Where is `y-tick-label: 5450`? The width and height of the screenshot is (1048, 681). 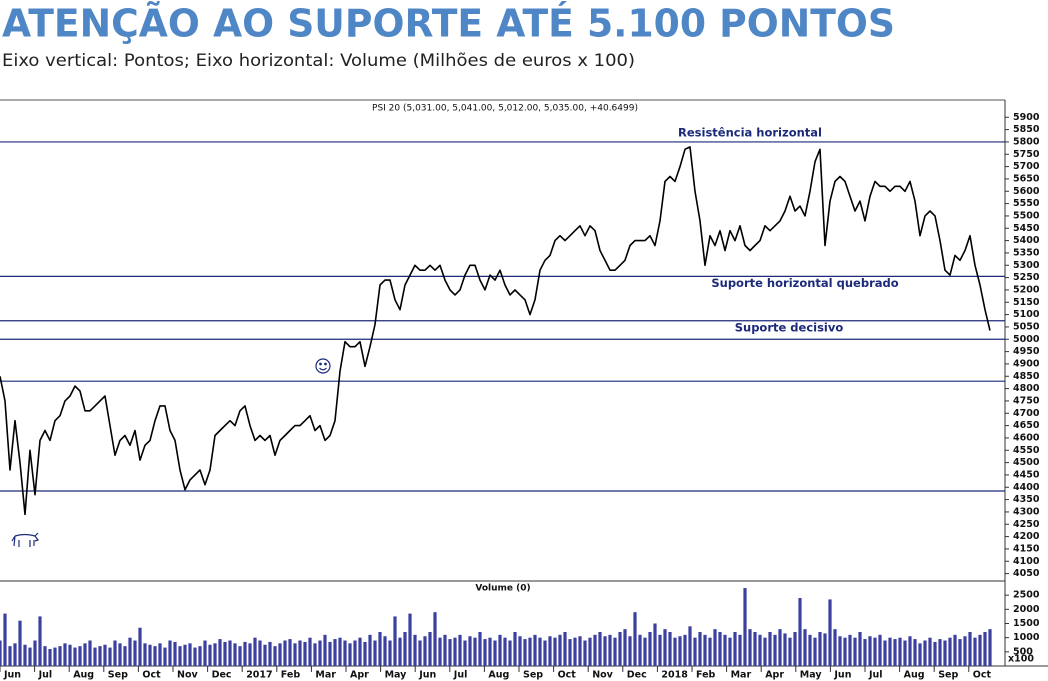 y-tick-label: 5450 is located at coordinates (1026, 228).